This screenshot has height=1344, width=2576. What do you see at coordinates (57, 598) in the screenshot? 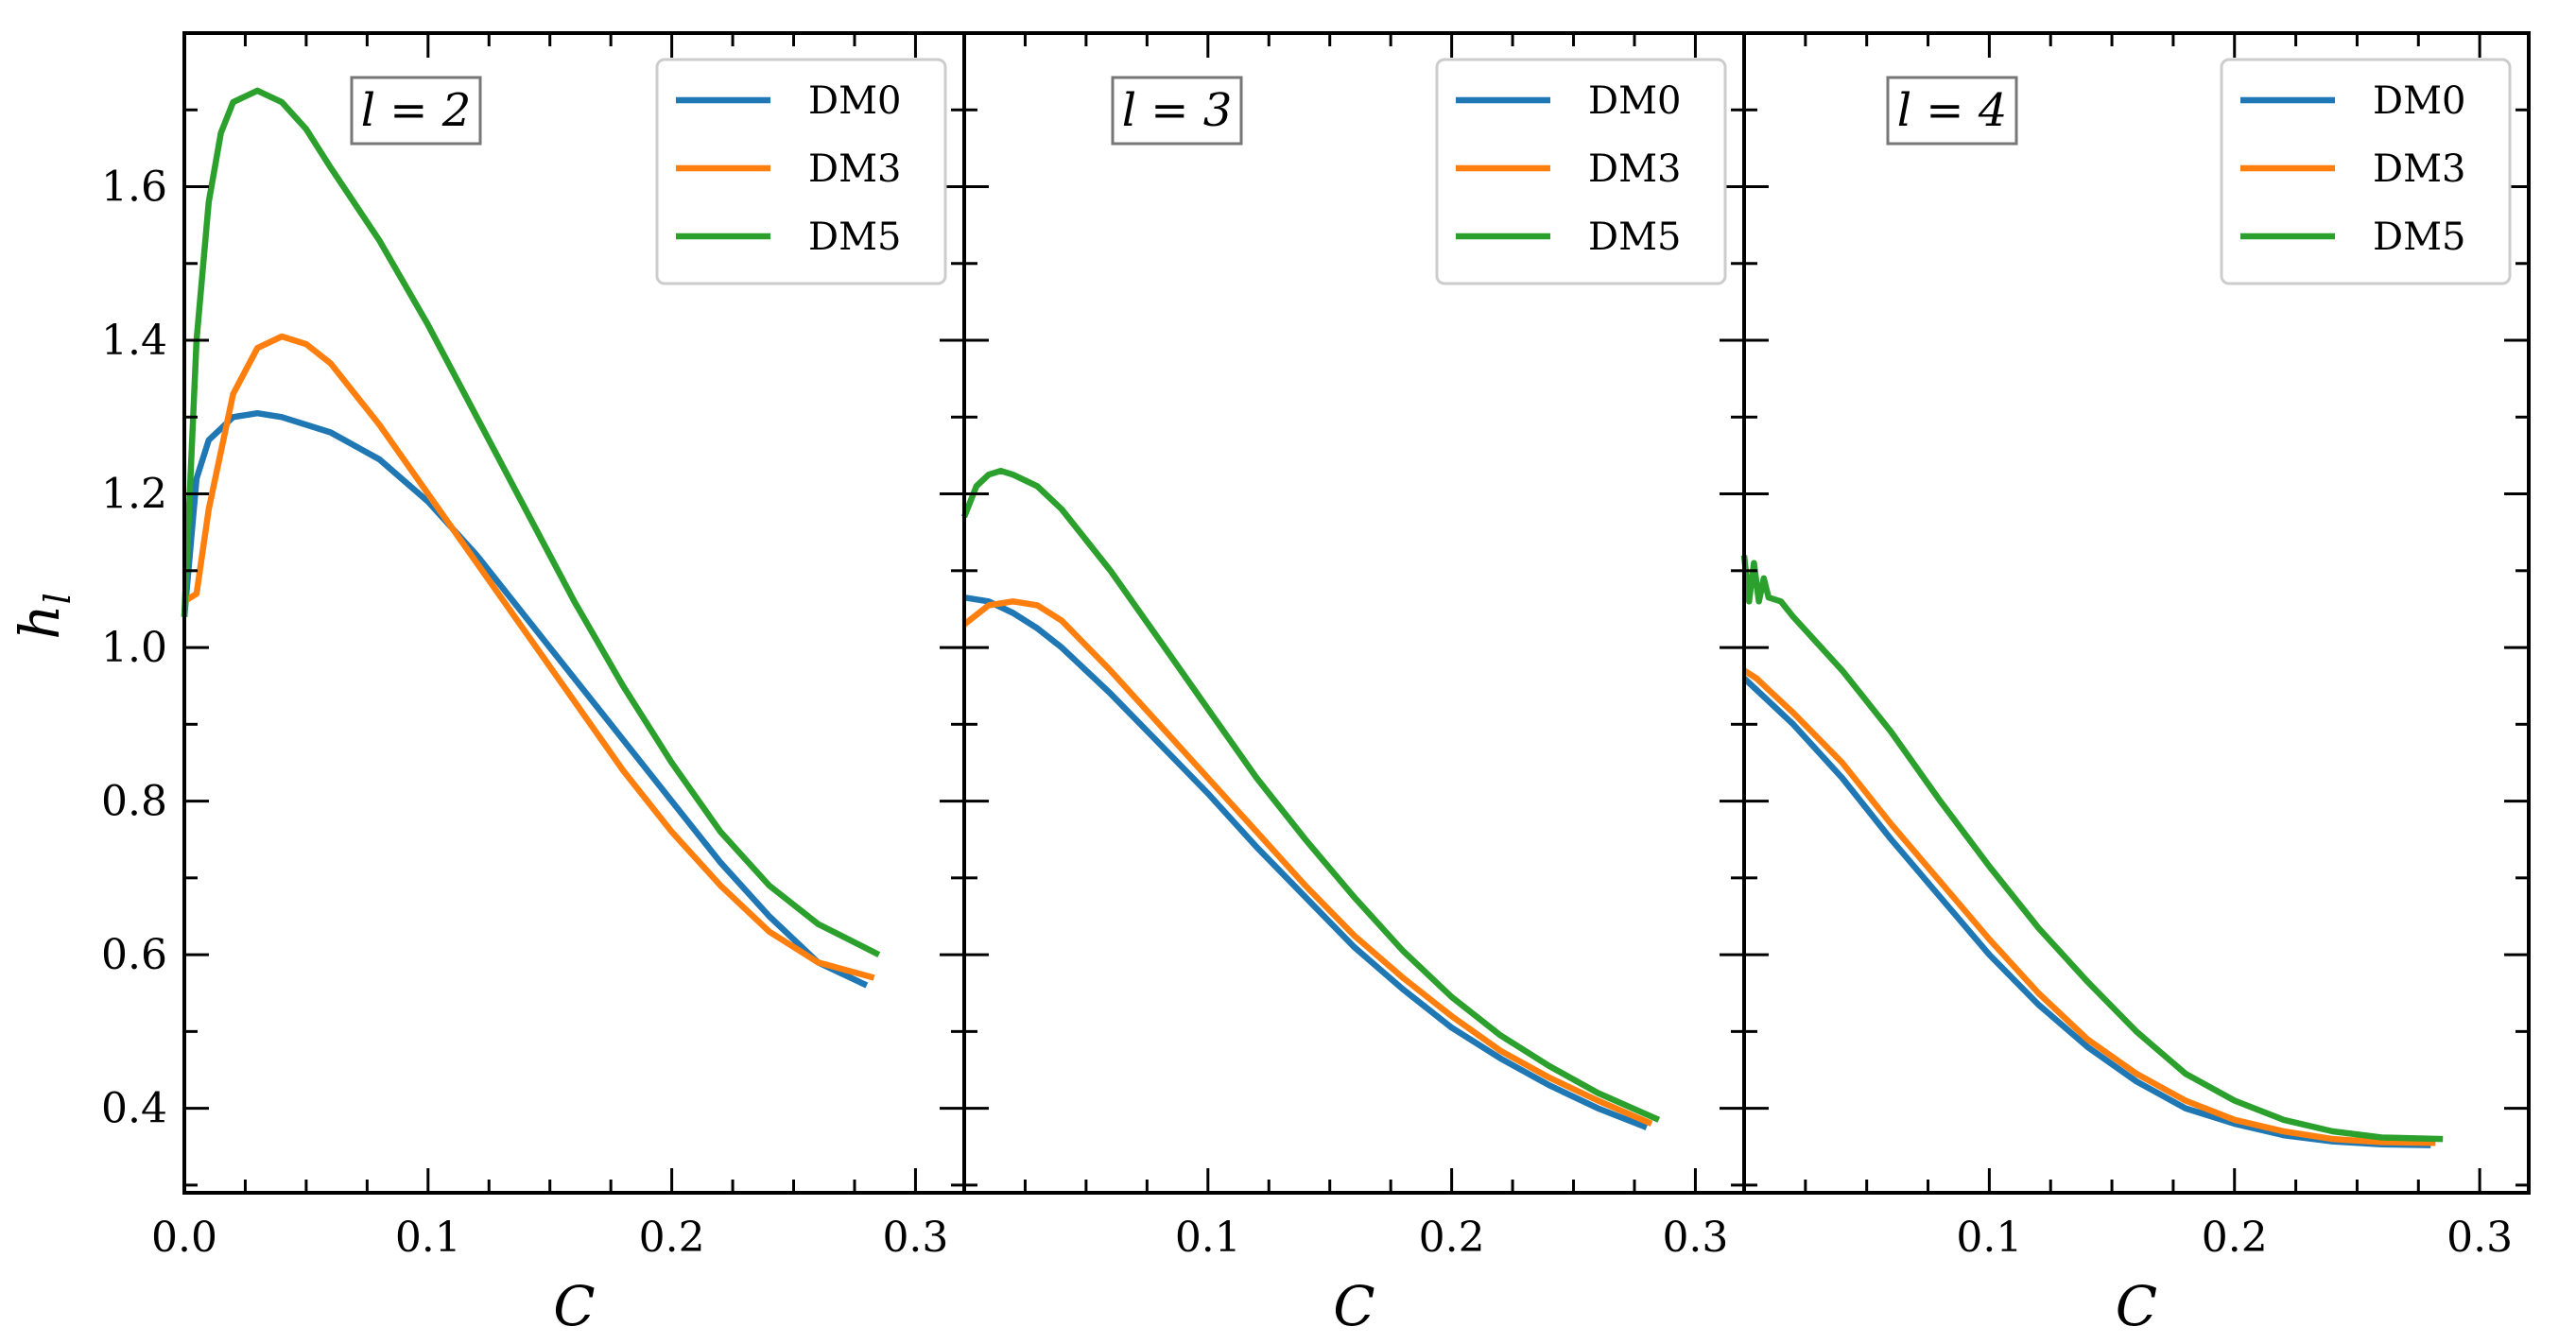
I see `y-axis-label-subscript: l` at bounding box center [57, 598].